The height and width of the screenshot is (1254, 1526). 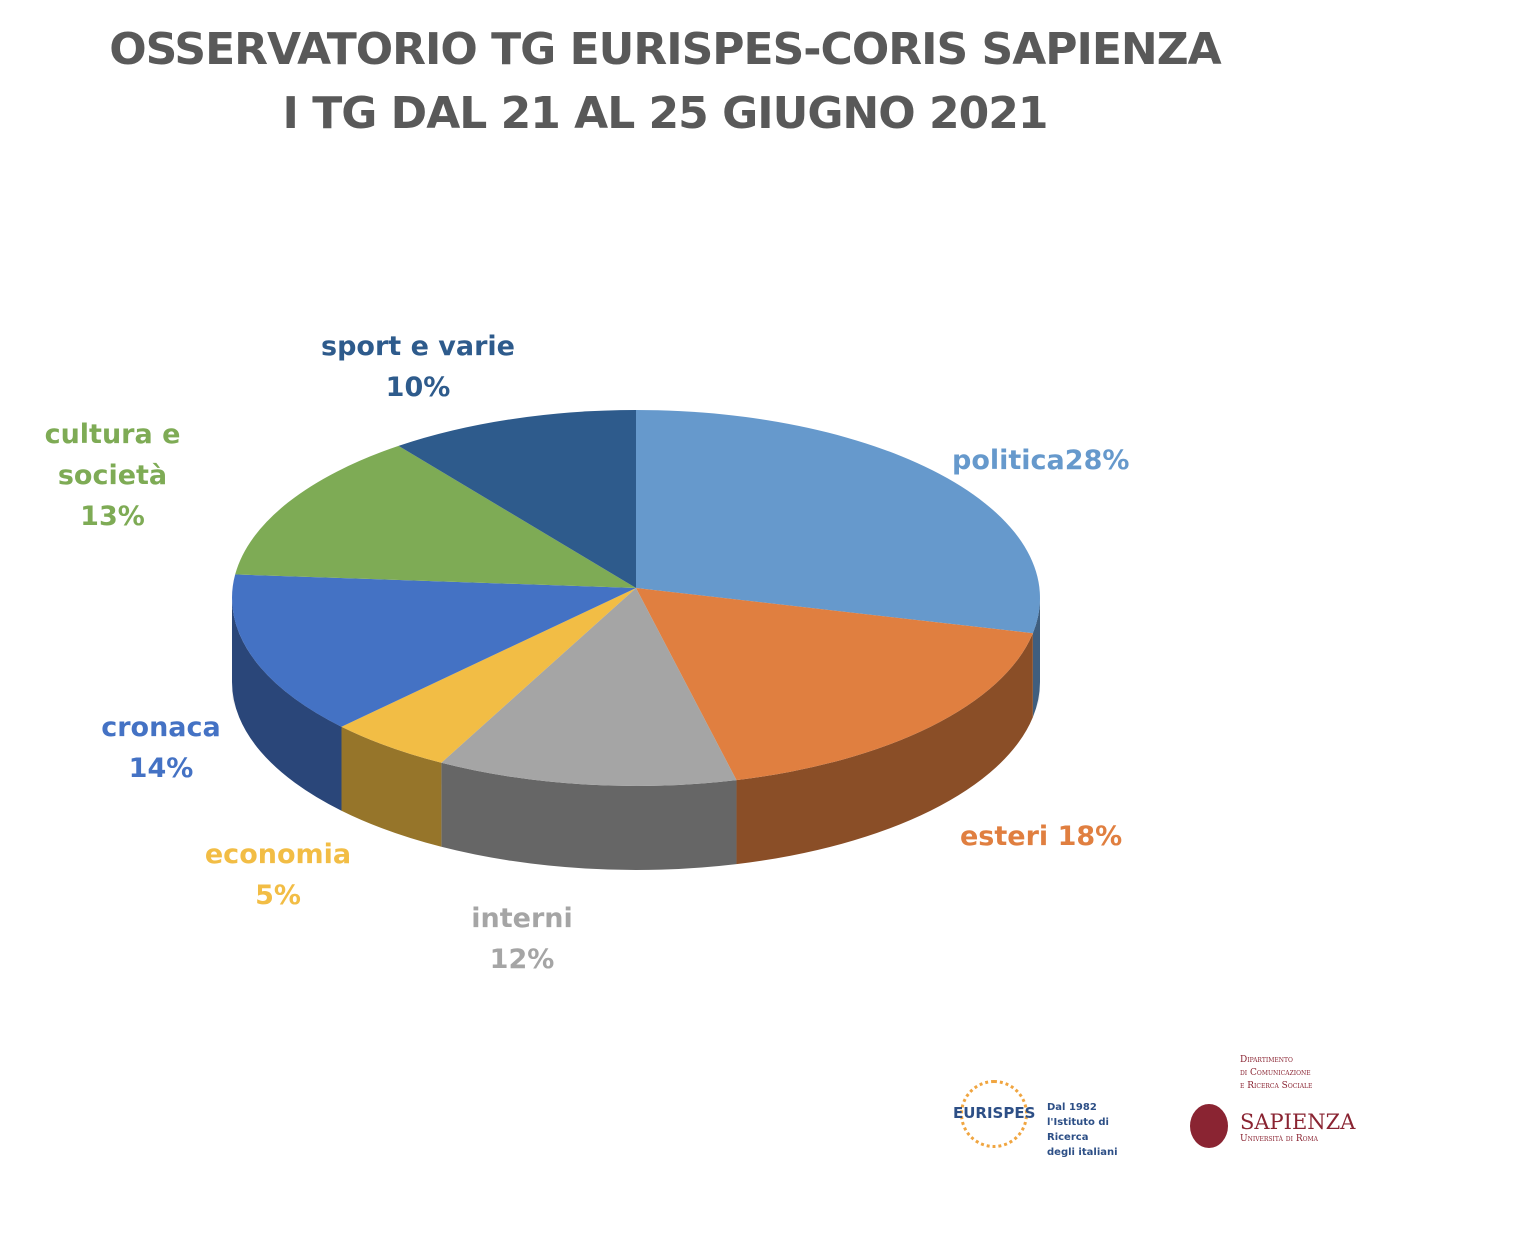 I want to click on slice-politica, so click(x=838, y=522).